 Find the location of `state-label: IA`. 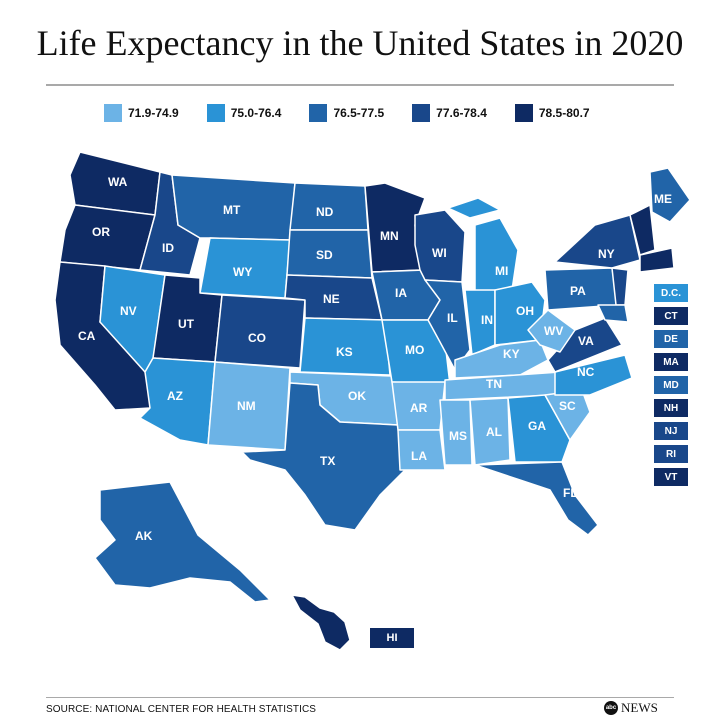

state-label: IA is located at coordinates (401, 293).